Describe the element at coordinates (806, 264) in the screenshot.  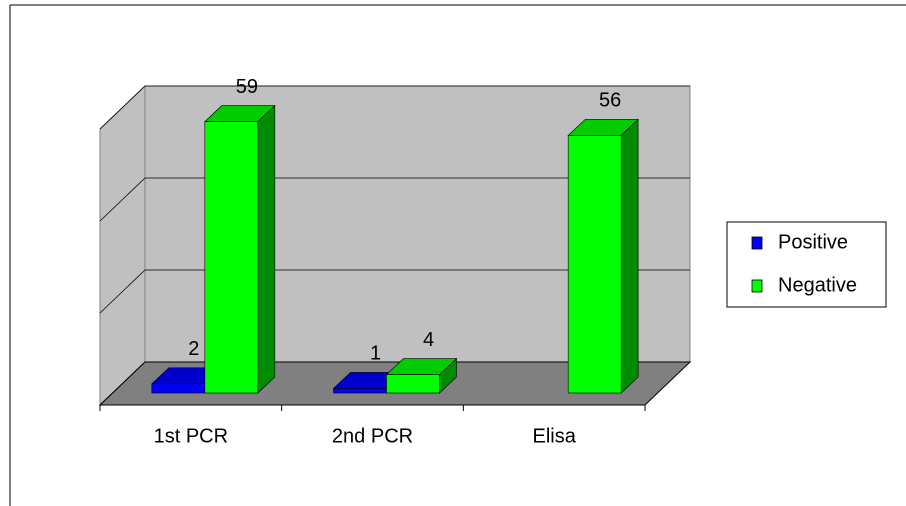
I see `legend` at that location.